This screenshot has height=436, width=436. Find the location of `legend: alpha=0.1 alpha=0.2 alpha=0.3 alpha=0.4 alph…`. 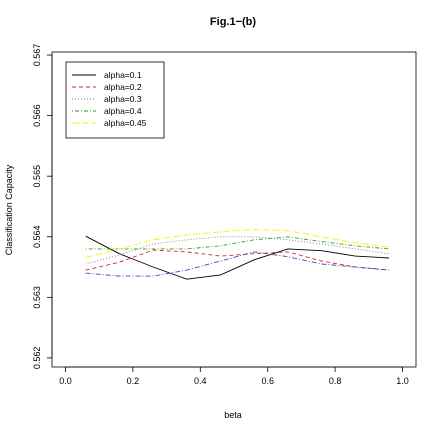

legend: alpha=0.1 alpha=0.2 alpha=0.3 alpha=0.4 alph… is located at coordinates (115, 100).